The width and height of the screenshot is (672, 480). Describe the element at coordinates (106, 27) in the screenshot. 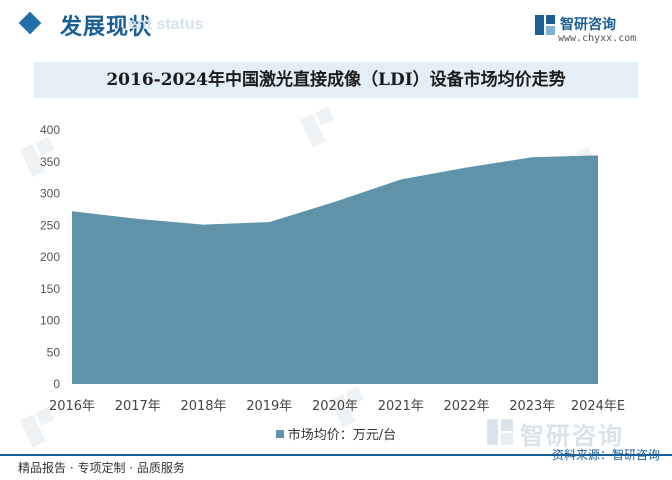

I see `section-title: 发展现状` at that location.